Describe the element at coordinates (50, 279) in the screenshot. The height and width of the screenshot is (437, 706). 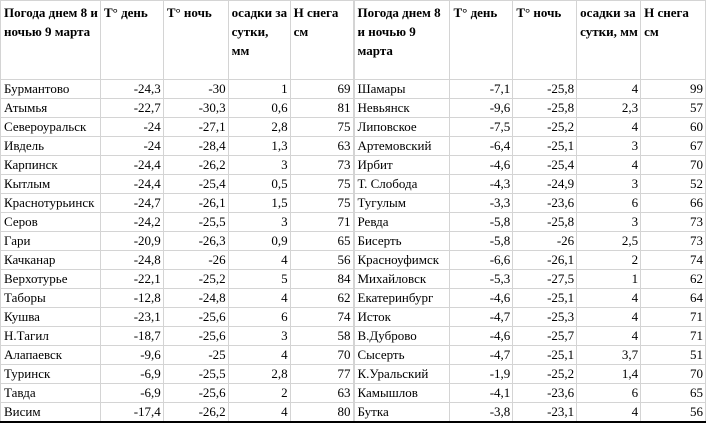
I see `cell-station: Верхотурье` at that location.